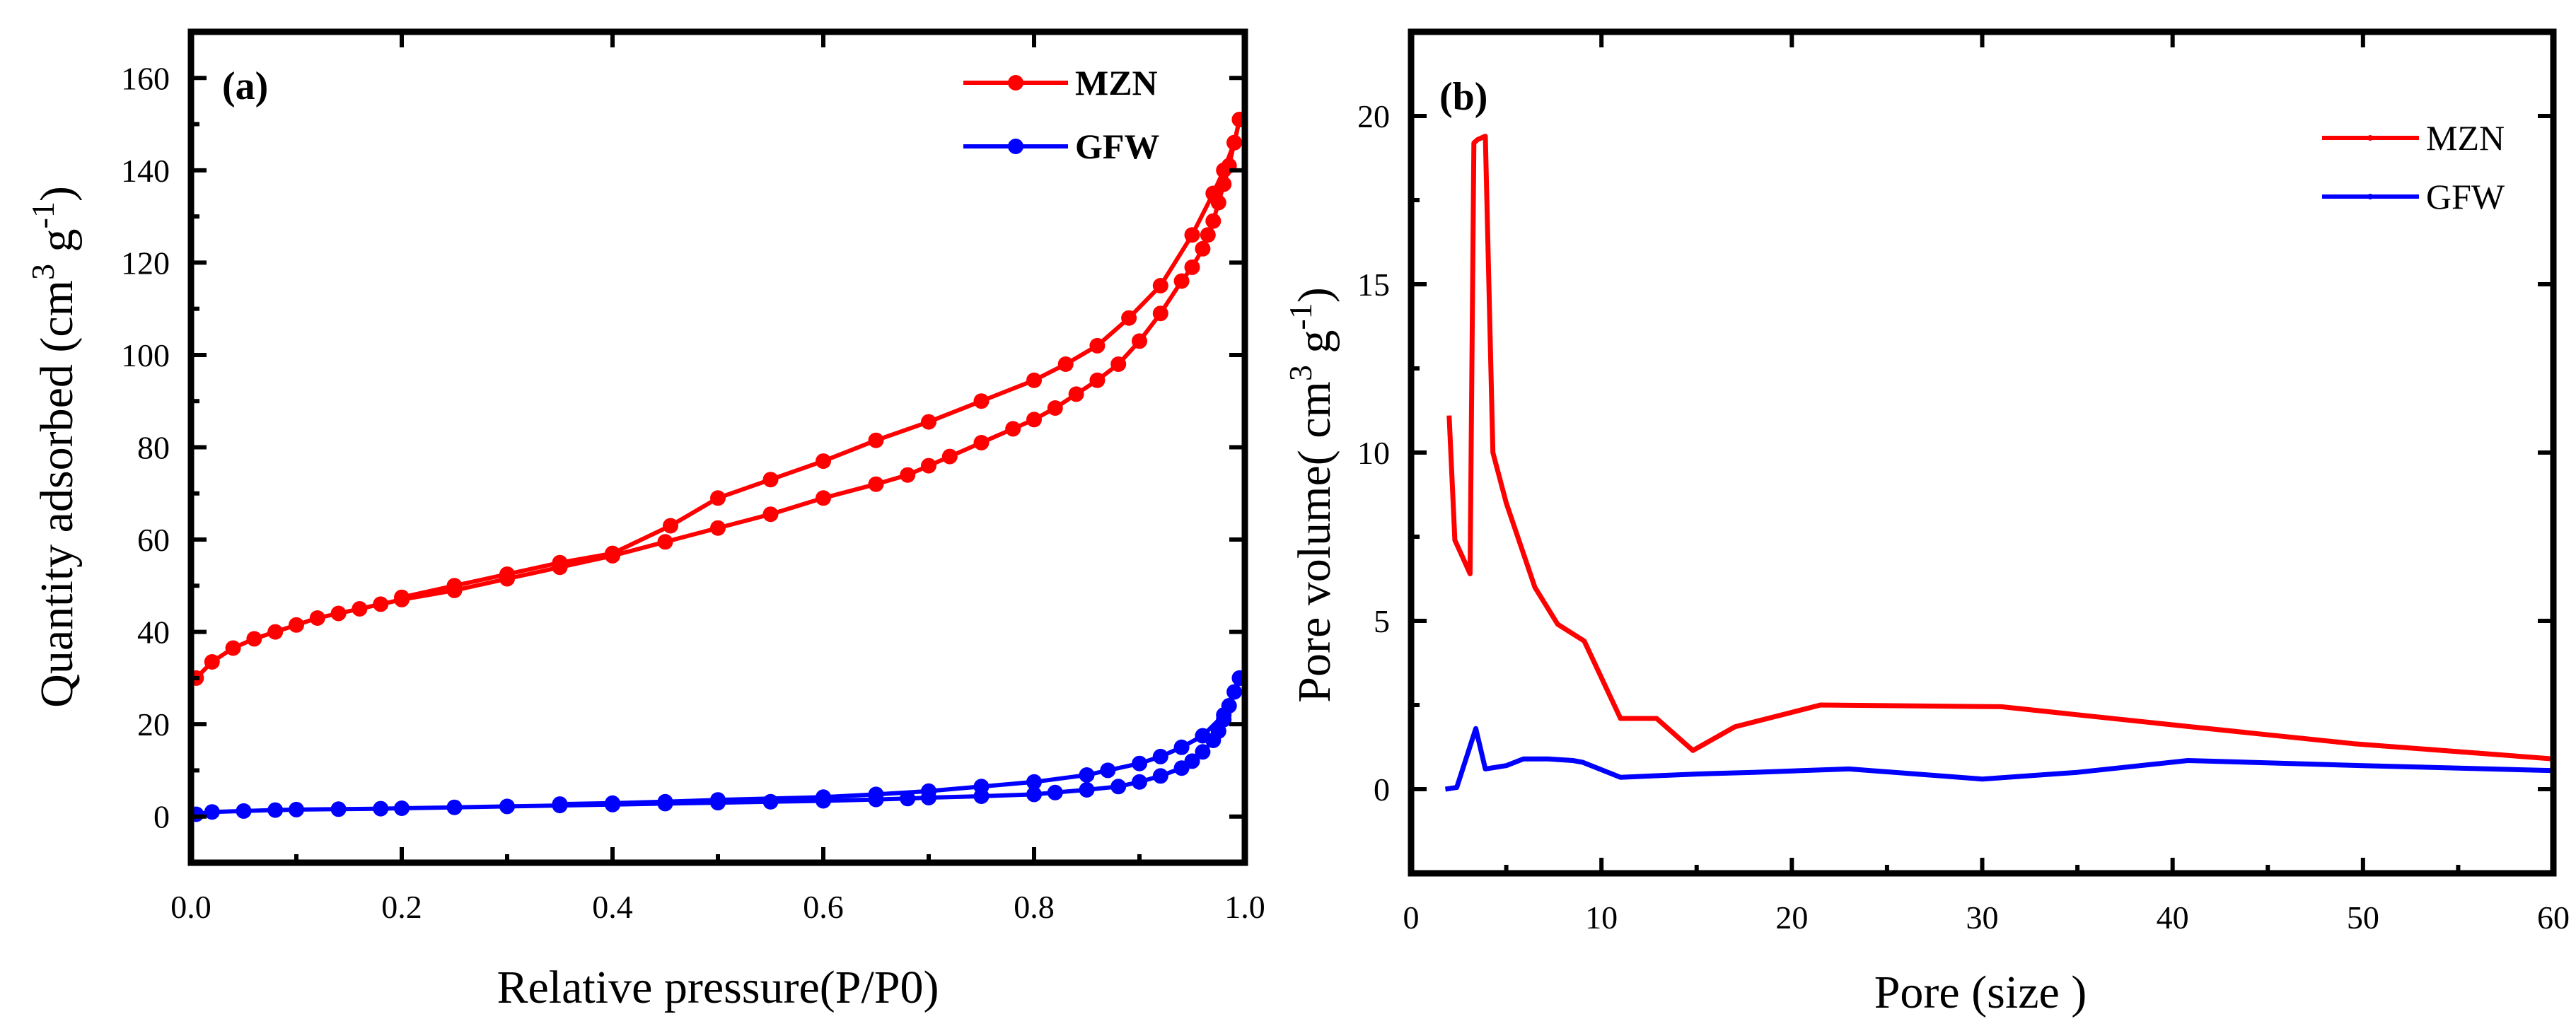 This screenshot has height=1031, width=2576. What do you see at coordinates (2363, 917) in the screenshot?
I see `panel-b-x-tick-label: 50` at bounding box center [2363, 917].